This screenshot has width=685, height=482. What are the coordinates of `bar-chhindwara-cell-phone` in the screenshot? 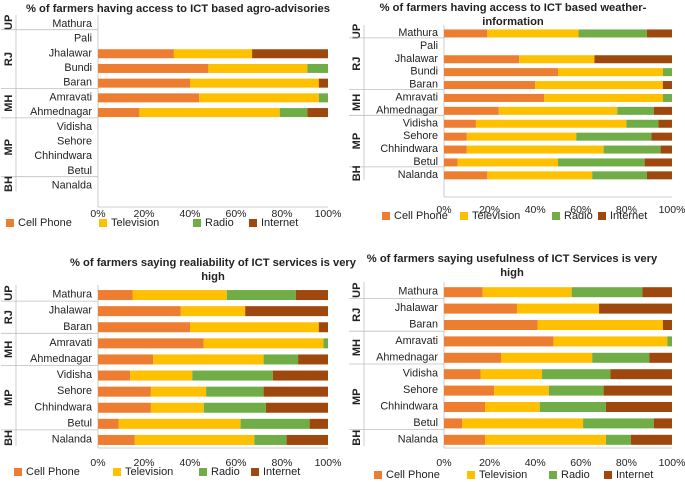 It's located at (124, 407).